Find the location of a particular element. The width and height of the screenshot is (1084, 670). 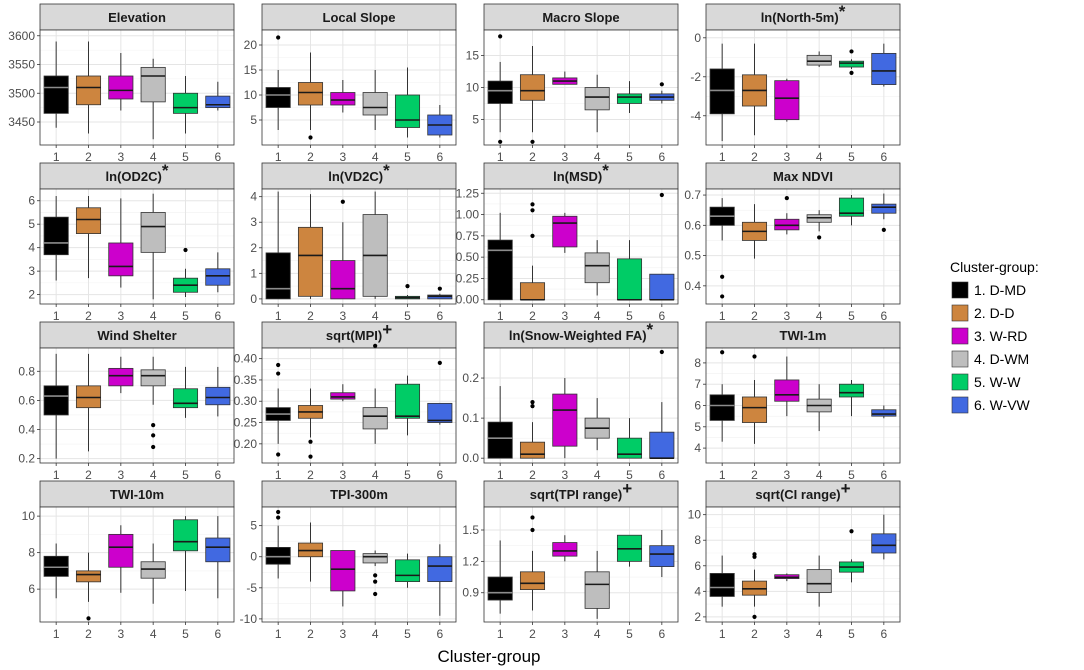

legend-entry-6: 6. W-VW is located at coordinates (991, 405).